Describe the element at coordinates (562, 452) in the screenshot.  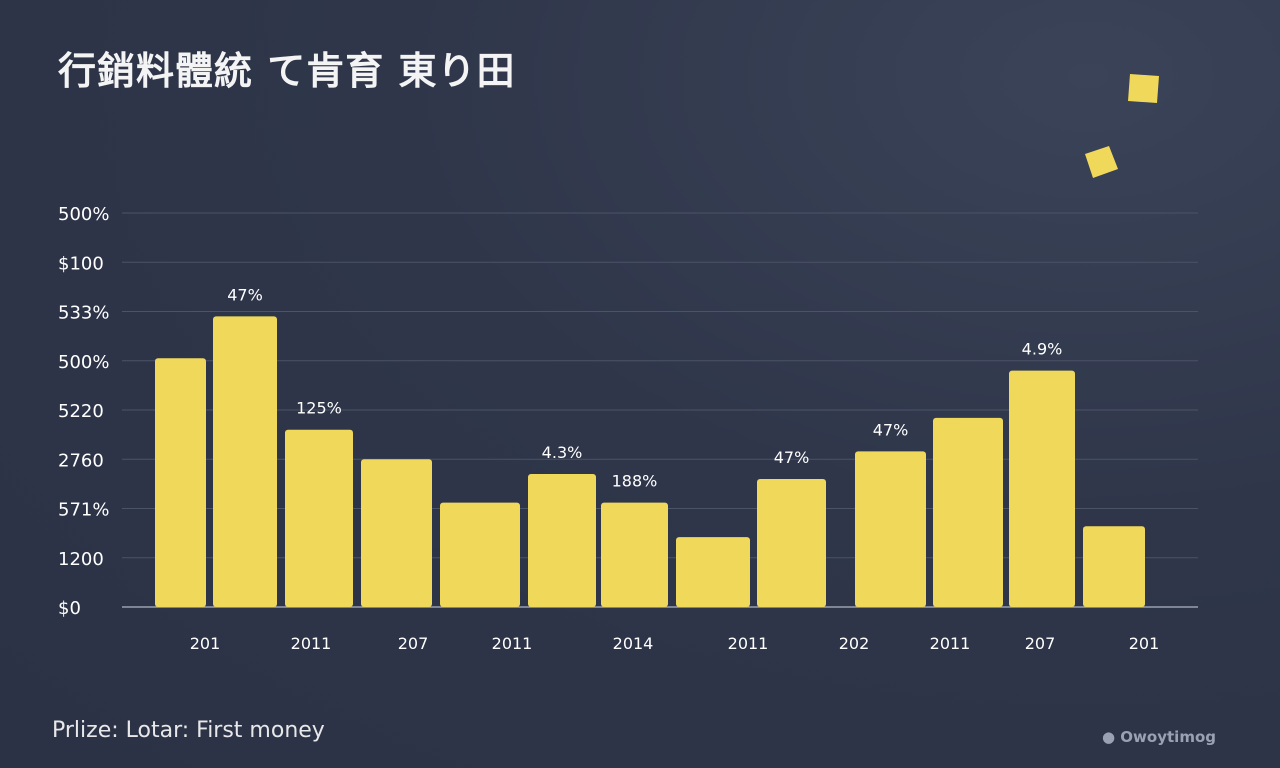
I see `bar-value-label: 4.3%` at that location.